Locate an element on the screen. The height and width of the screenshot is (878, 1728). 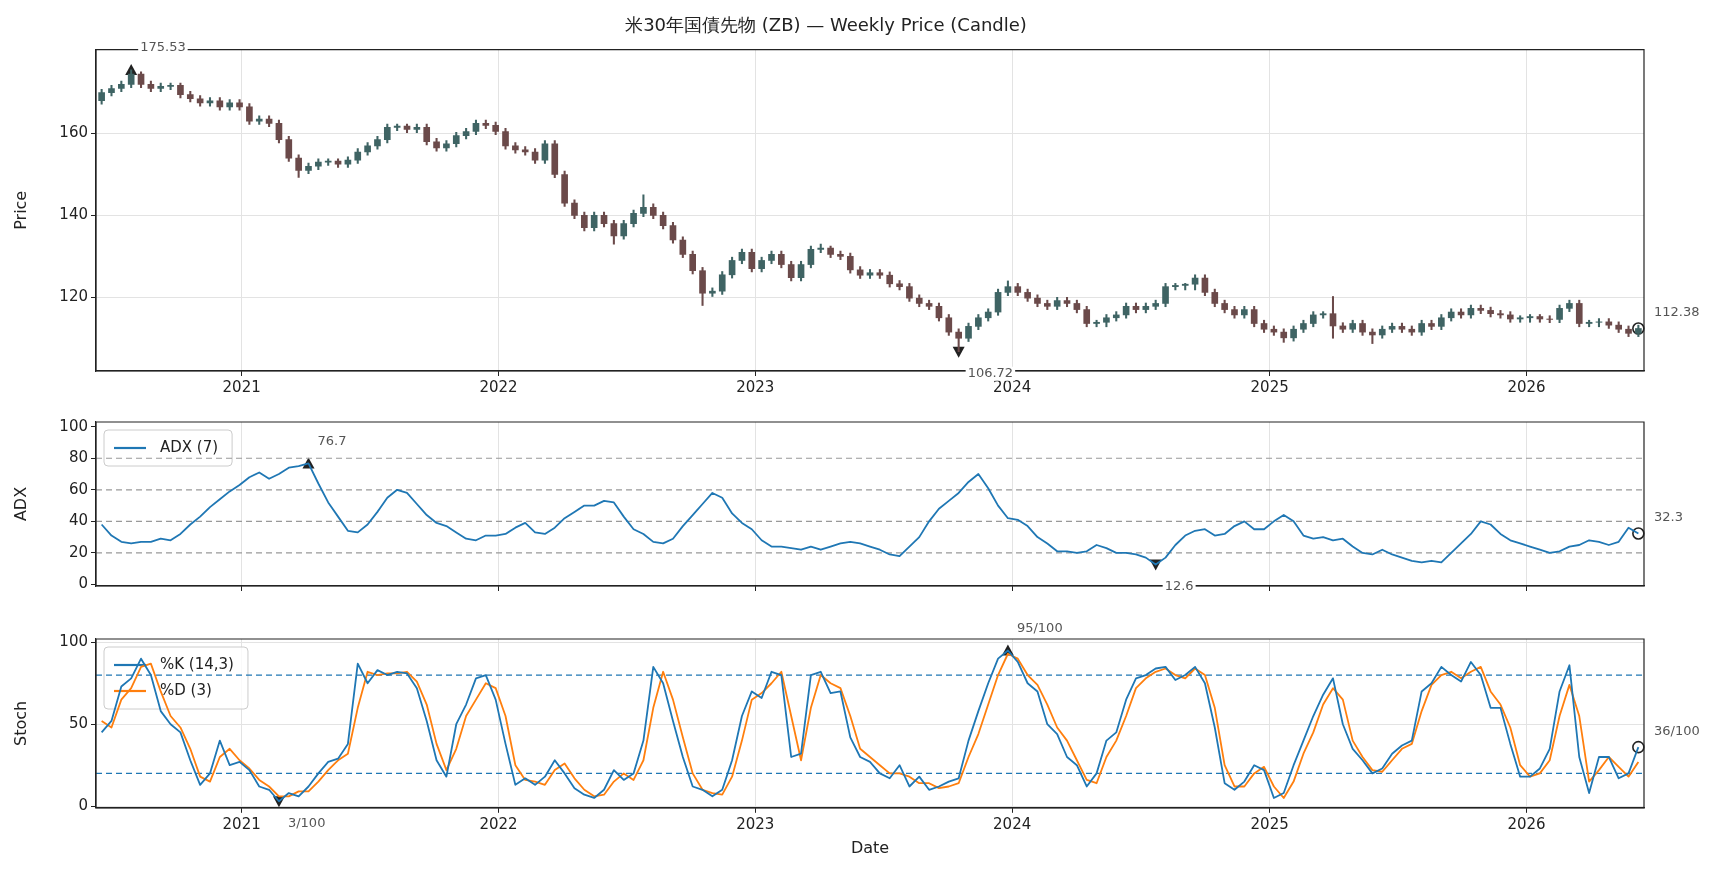
y-tick-label: 60 is located at coordinates (78, 488).